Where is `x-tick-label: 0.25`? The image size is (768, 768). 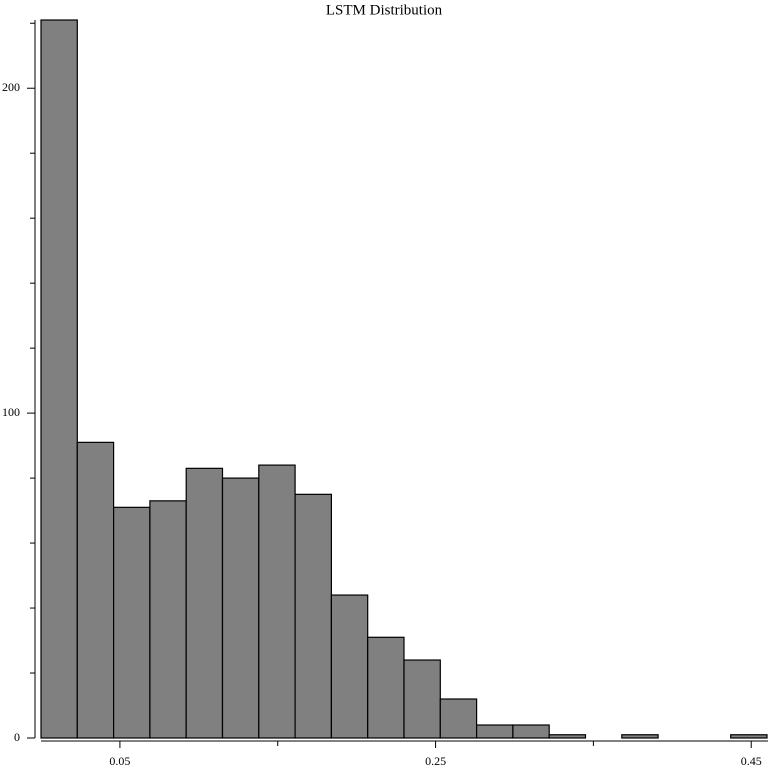
x-tick-label: 0.25 is located at coordinates (435, 761).